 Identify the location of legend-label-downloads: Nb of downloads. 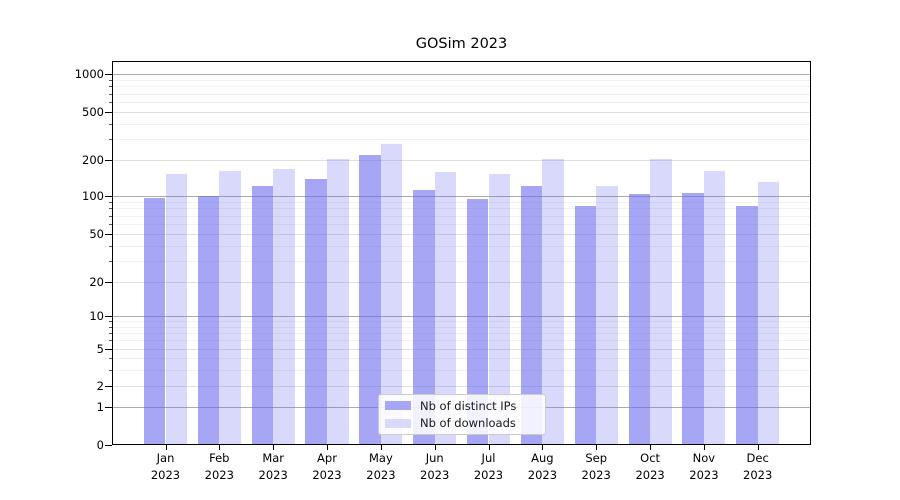
(468, 423).